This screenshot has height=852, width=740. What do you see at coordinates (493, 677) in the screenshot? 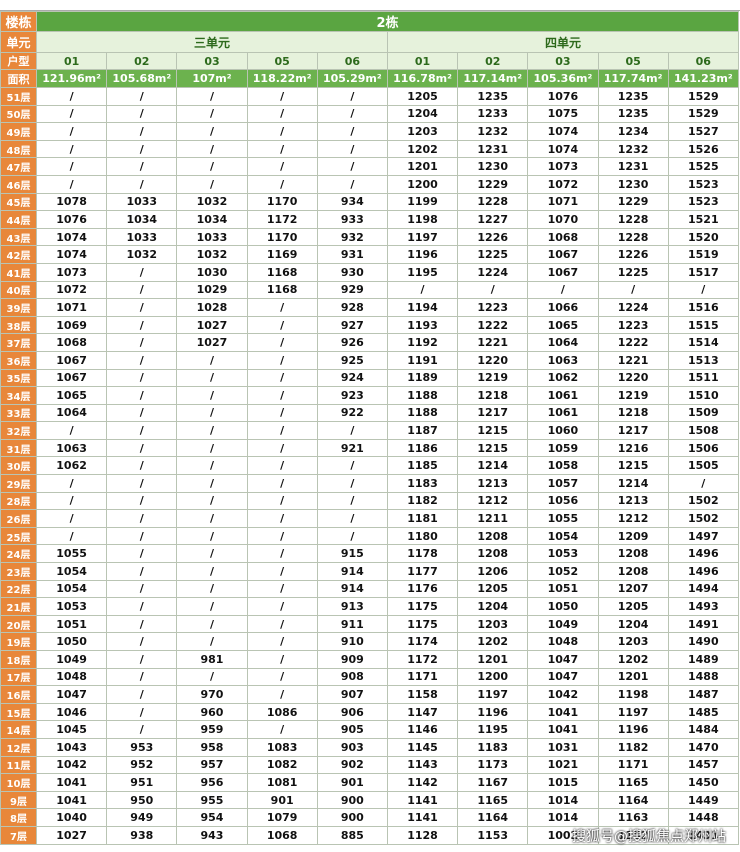
I see `price-cell: 1200` at bounding box center [493, 677].